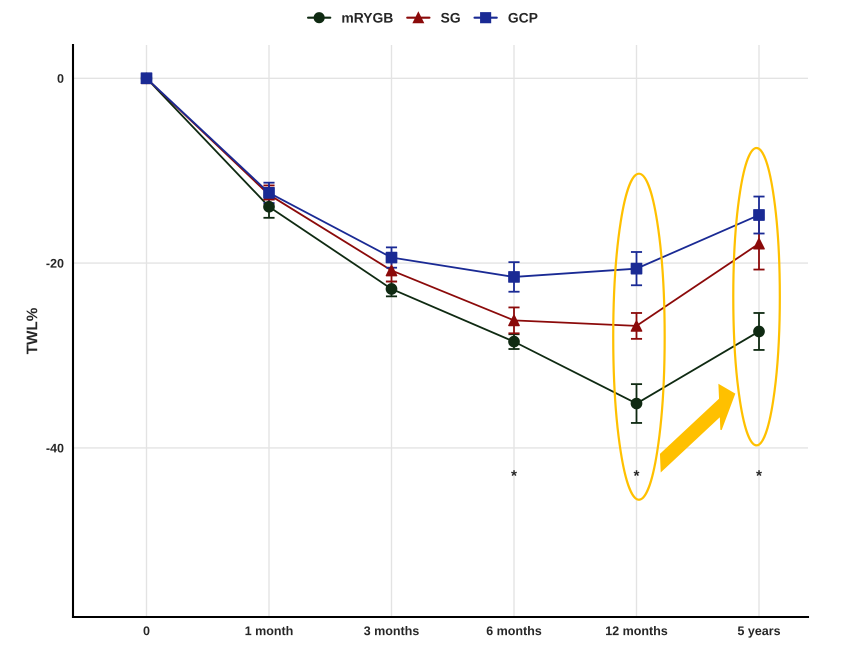 This screenshot has width=846, height=647. What do you see at coordinates (759, 632) in the screenshot?
I see `x-tick-label: 5 years` at bounding box center [759, 632].